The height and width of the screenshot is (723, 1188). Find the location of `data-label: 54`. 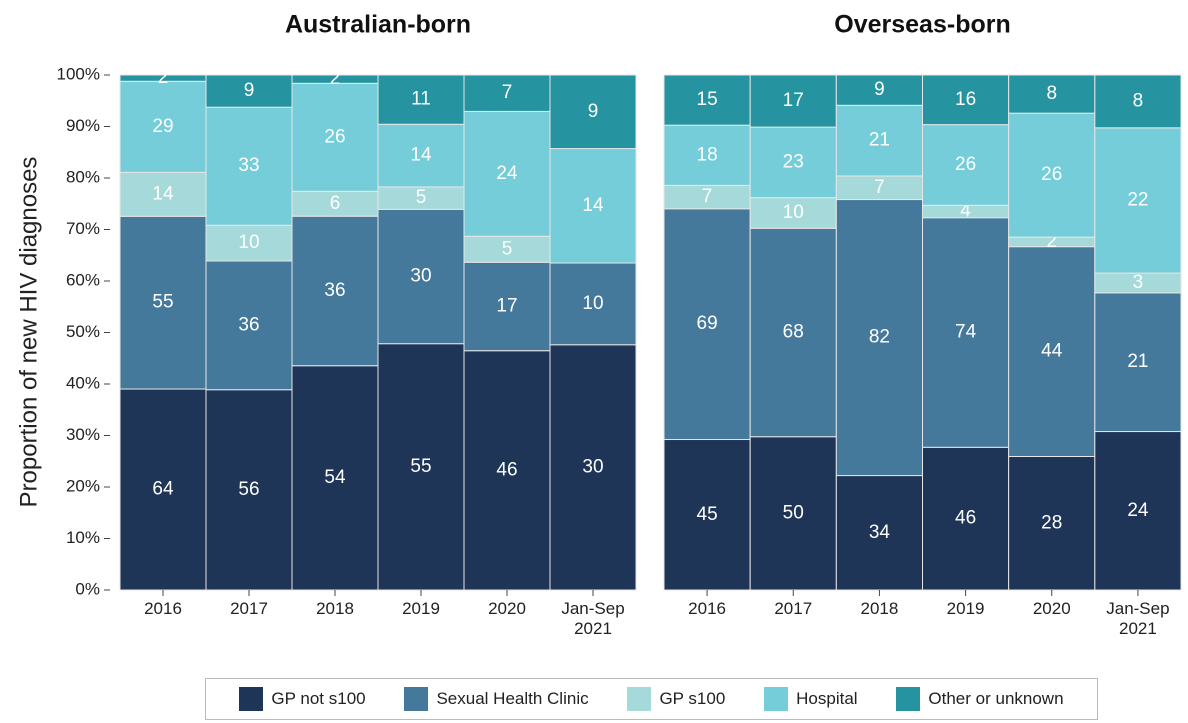

data-label: 54 is located at coordinates (335, 477).